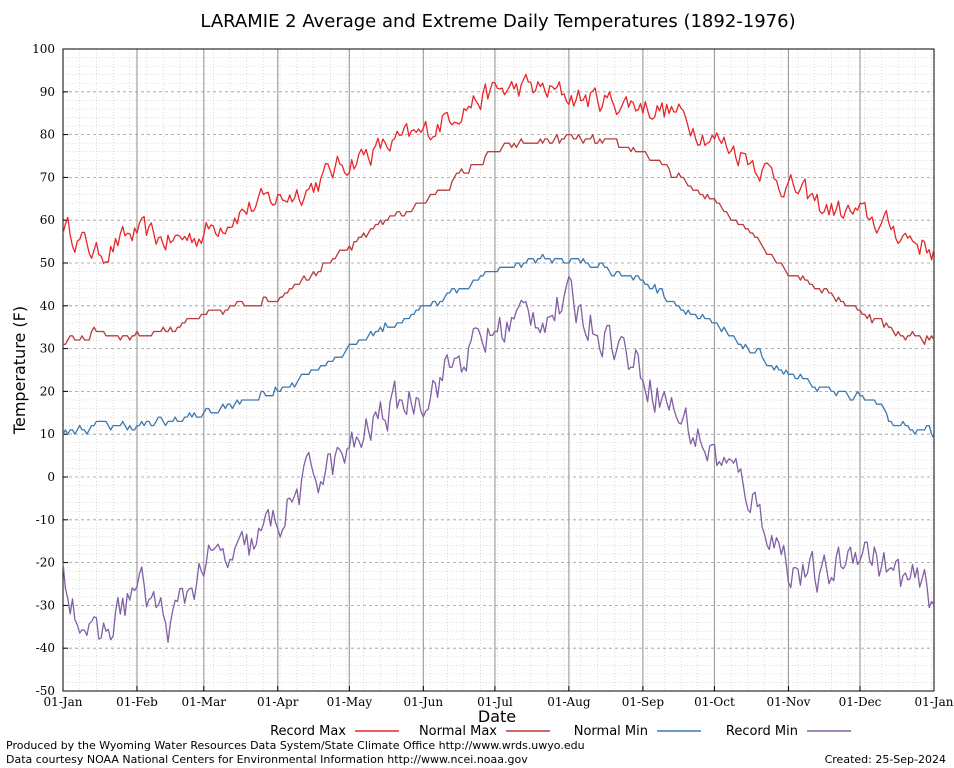 This screenshot has width=954, height=768. What do you see at coordinates (611, 731) in the screenshot?
I see `legend-label-normal-min: Normal Min` at bounding box center [611, 731].